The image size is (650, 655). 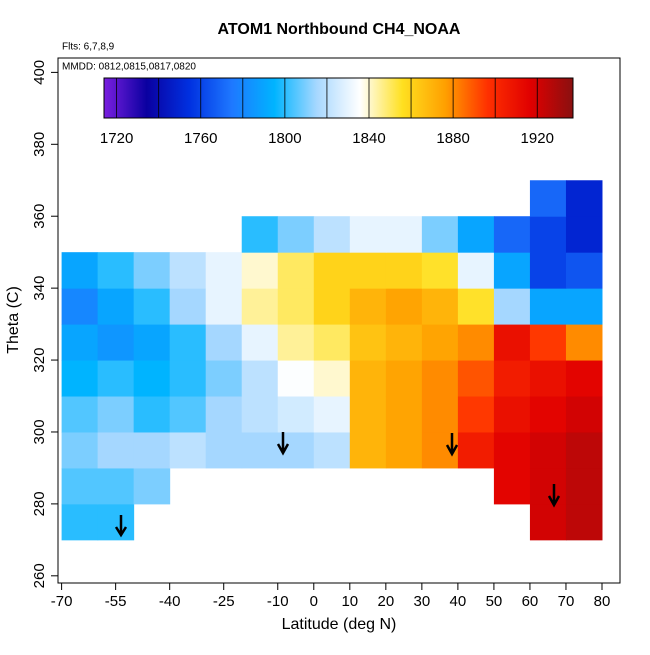 I want to click on colorbar-tick-label: 1920, so click(x=537, y=138).